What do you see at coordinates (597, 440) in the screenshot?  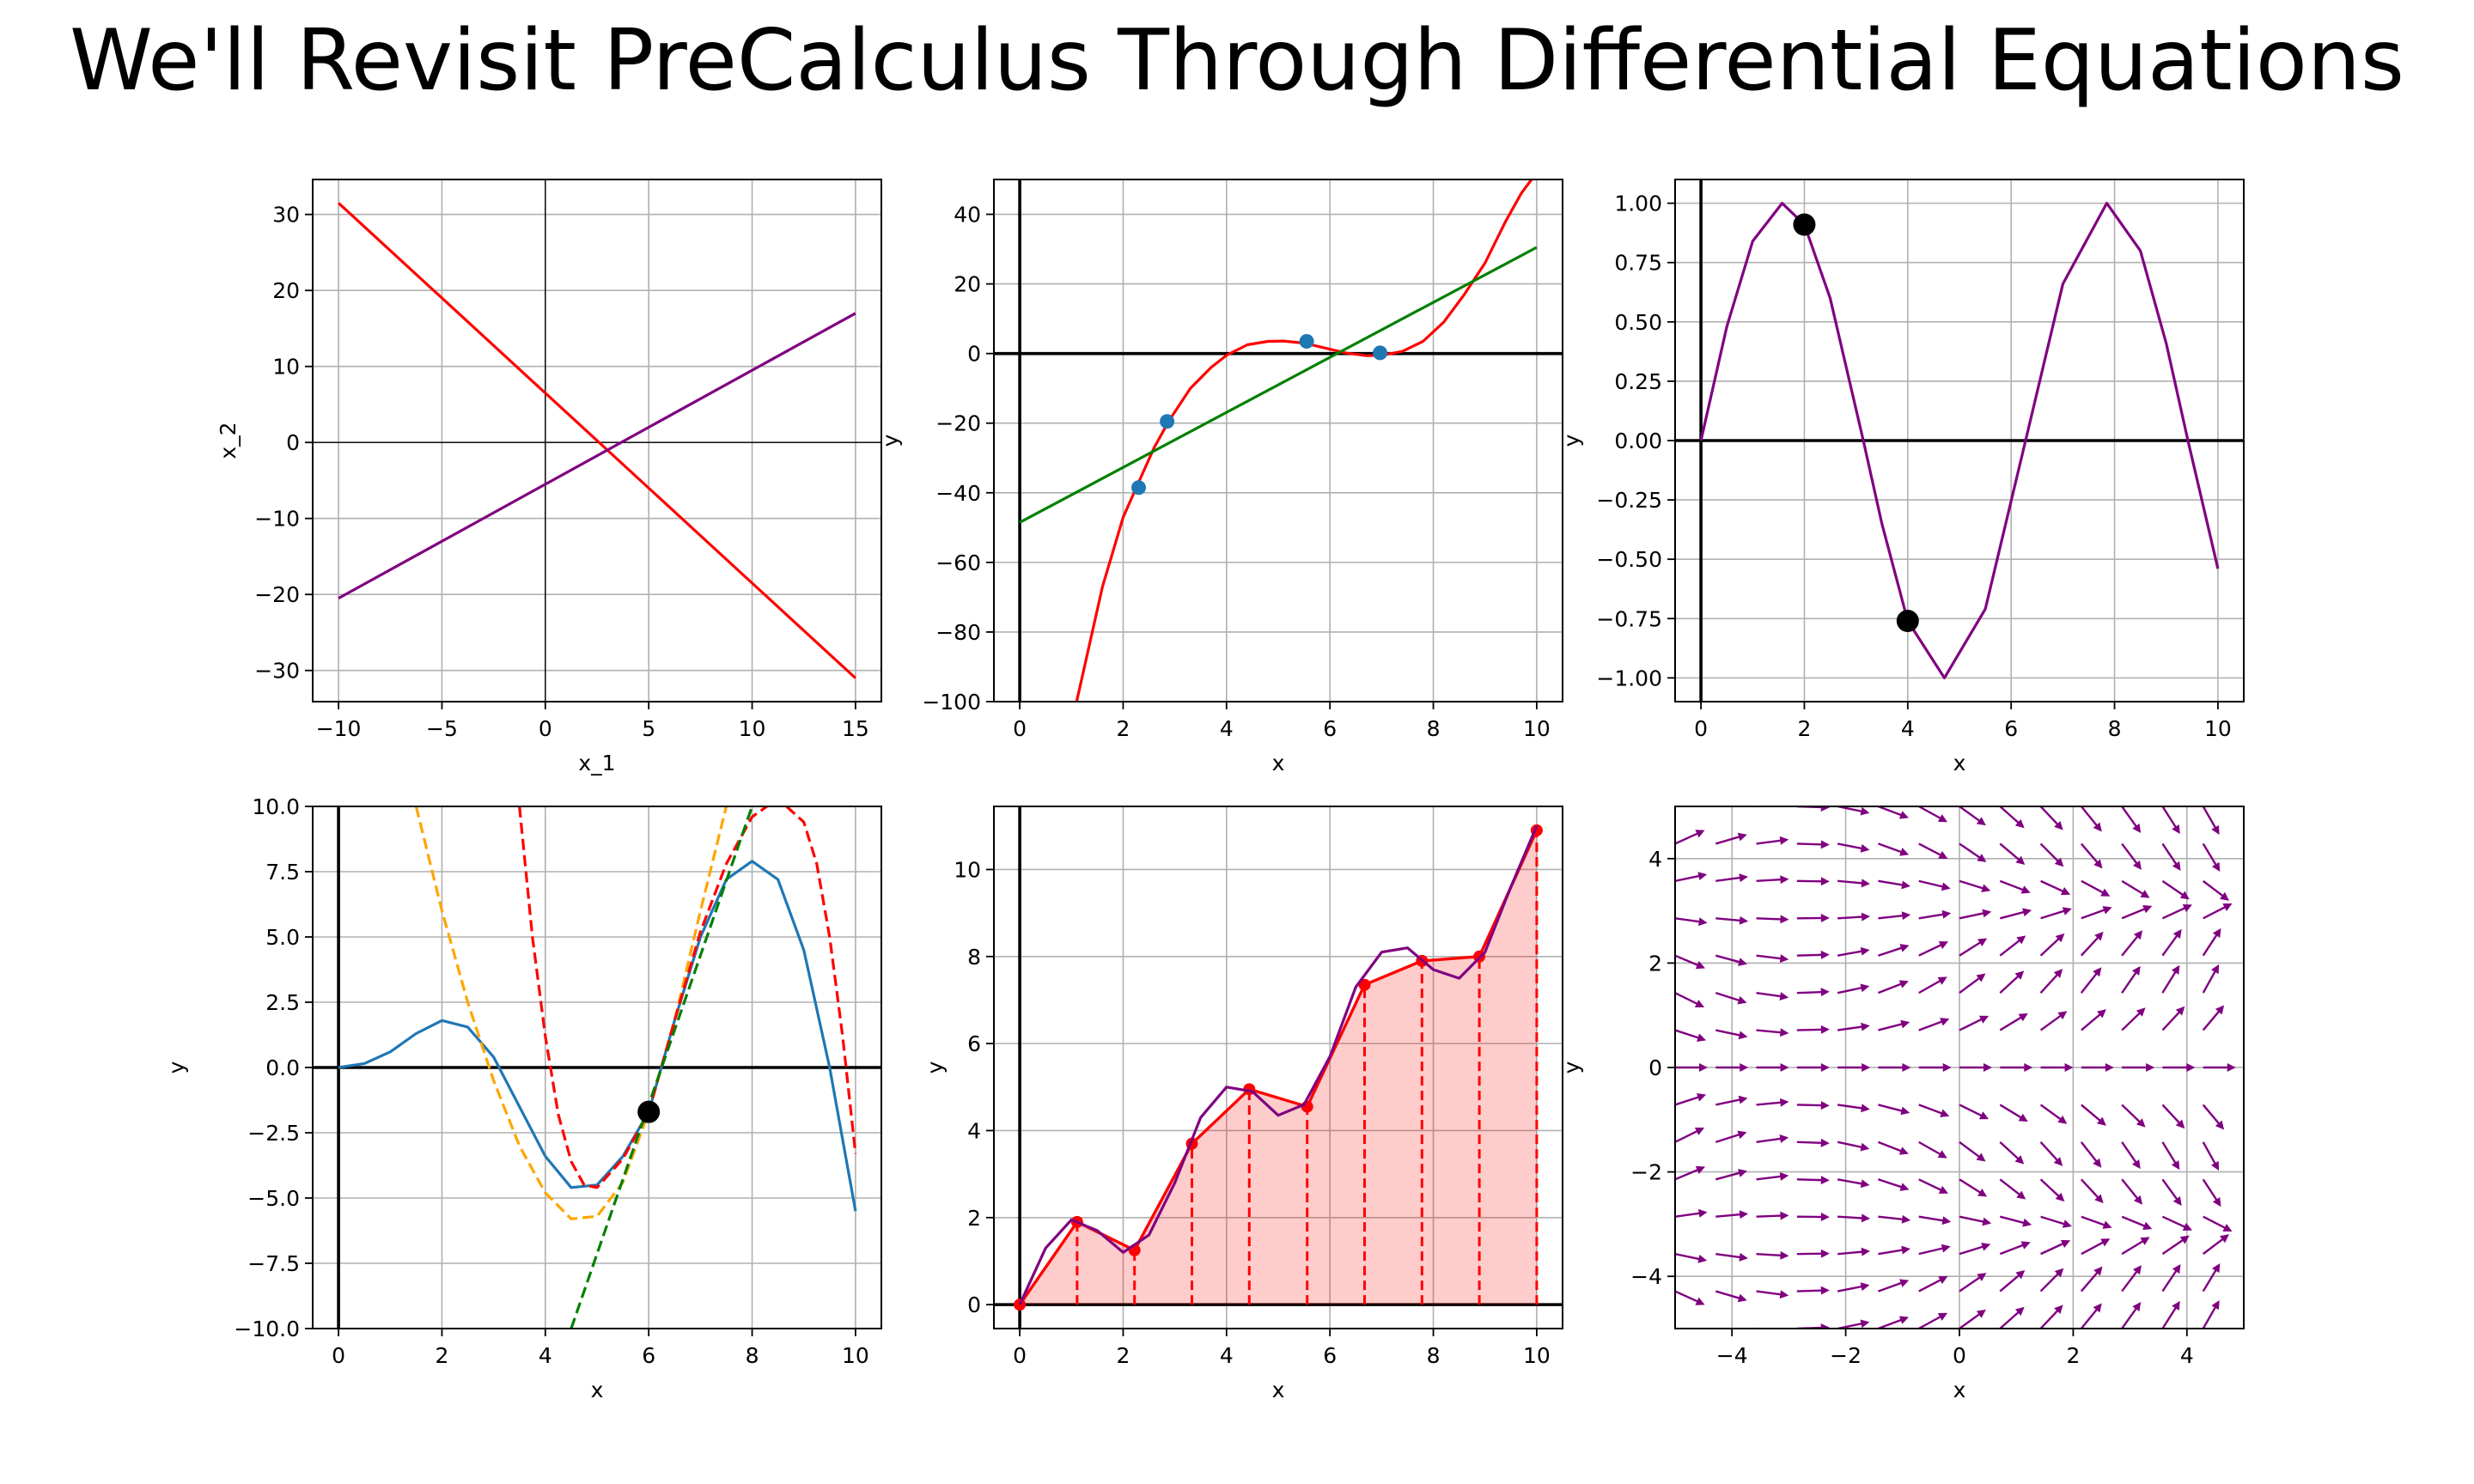 I see `axes-frame` at bounding box center [597, 440].